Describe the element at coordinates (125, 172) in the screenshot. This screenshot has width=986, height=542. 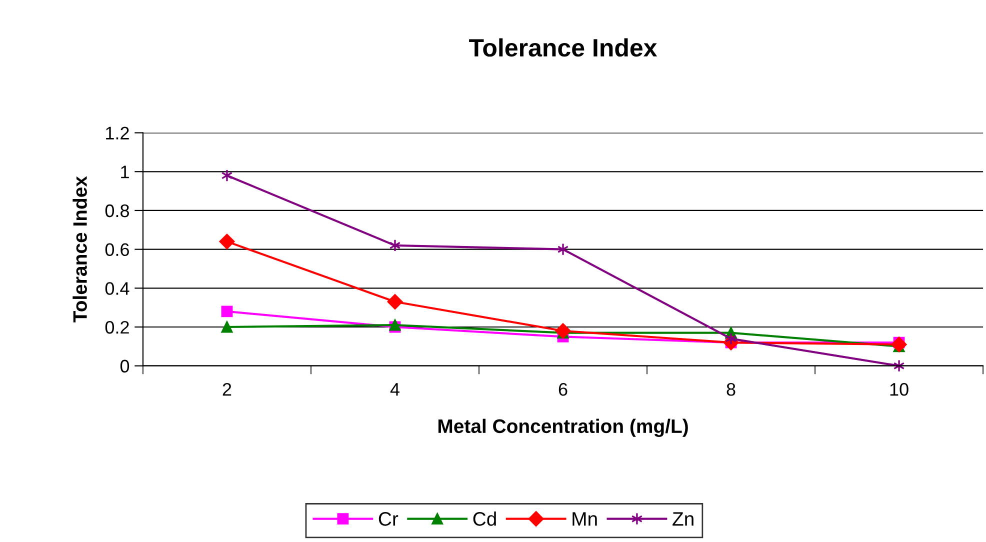
I see `y-tick-label: 1` at that location.